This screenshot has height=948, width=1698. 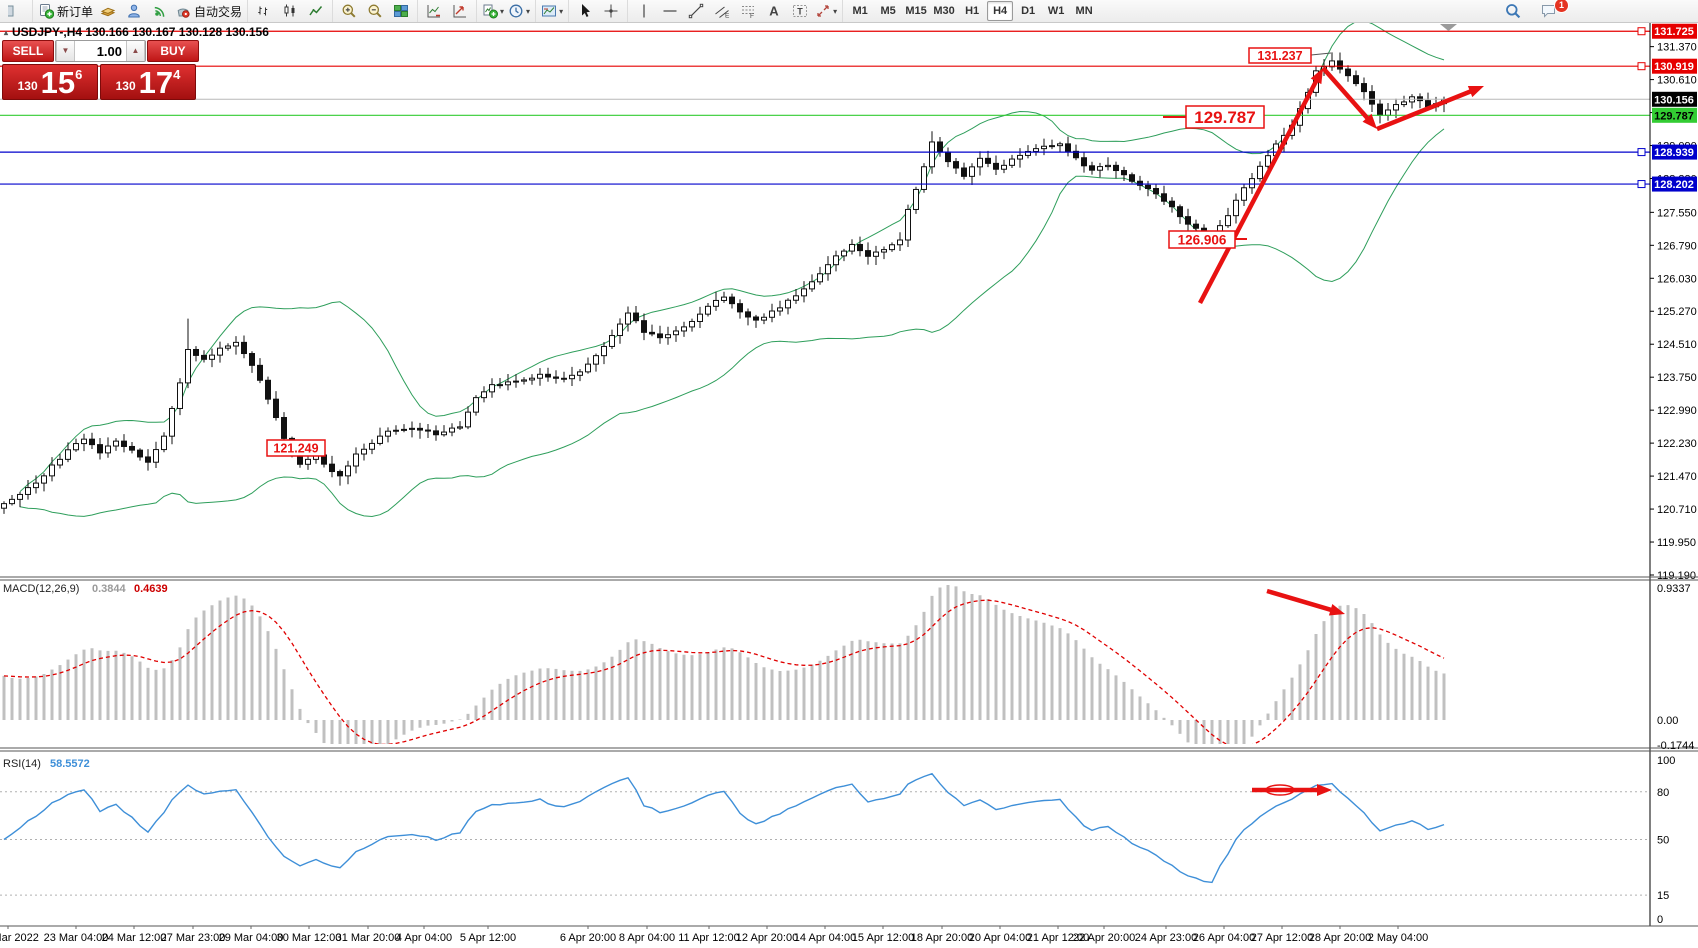 What do you see at coordinates (148, 82) in the screenshot?
I see `buy-price-tile: 130 17 4` at bounding box center [148, 82].